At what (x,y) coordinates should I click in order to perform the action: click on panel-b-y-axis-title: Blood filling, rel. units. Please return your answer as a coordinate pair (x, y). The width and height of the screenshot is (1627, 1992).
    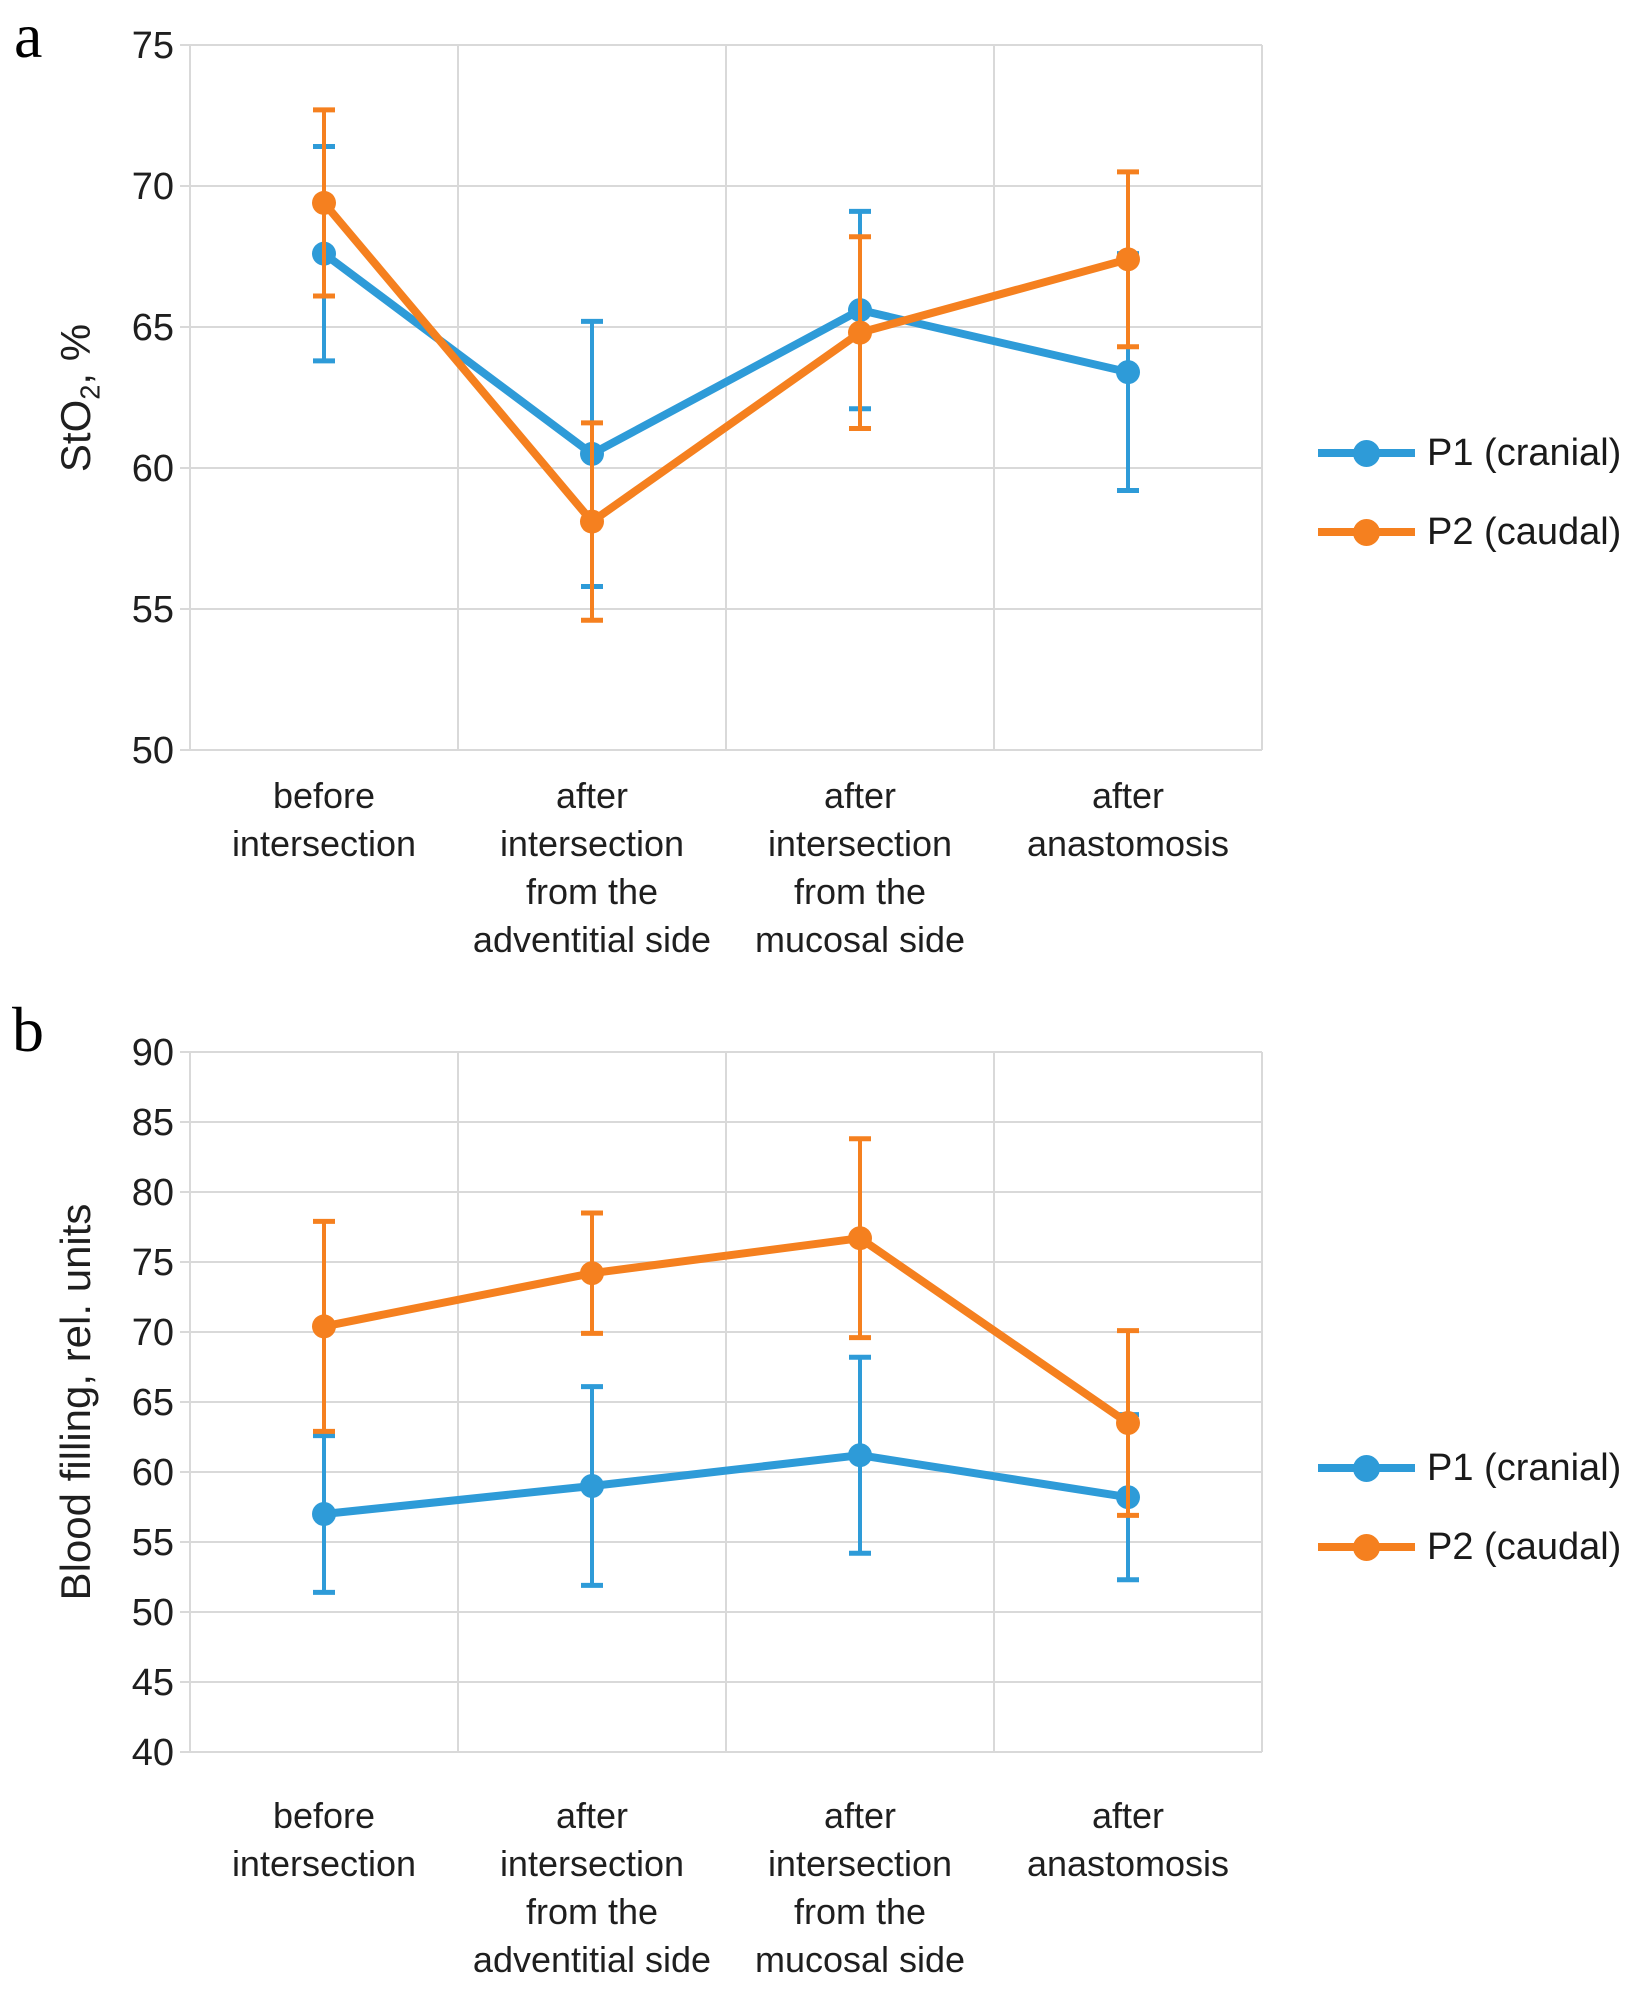
    Looking at the image, I should click on (76, 1402).